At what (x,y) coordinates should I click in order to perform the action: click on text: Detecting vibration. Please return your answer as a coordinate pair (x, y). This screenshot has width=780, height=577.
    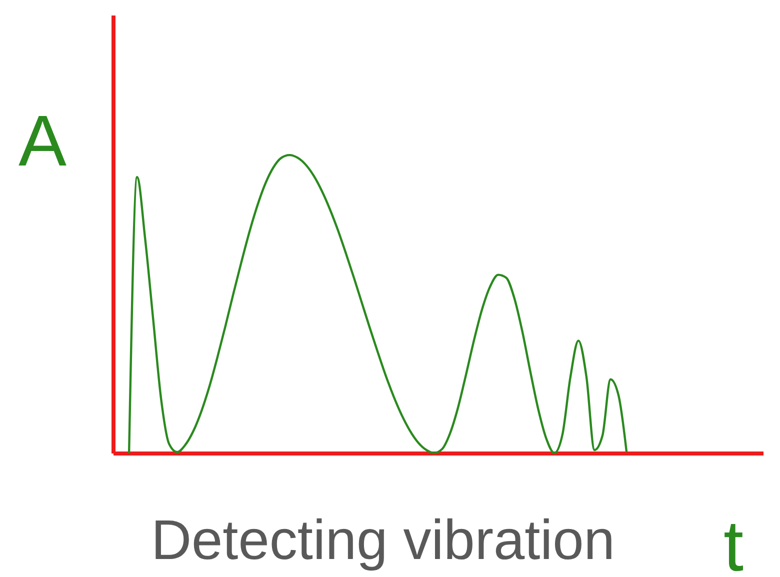
    Looking at the image, I should click on (383, 539).